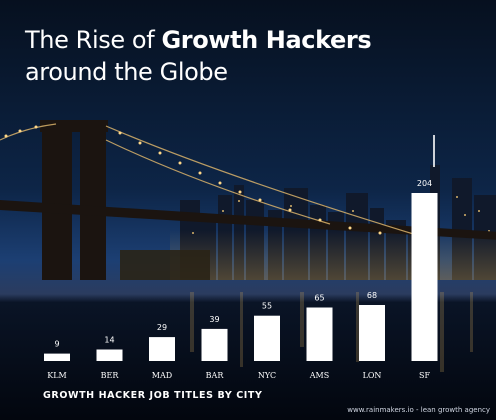  Describe the element at coordinates (109, 355) in the screenshot. I see `bar-ber` at that location.